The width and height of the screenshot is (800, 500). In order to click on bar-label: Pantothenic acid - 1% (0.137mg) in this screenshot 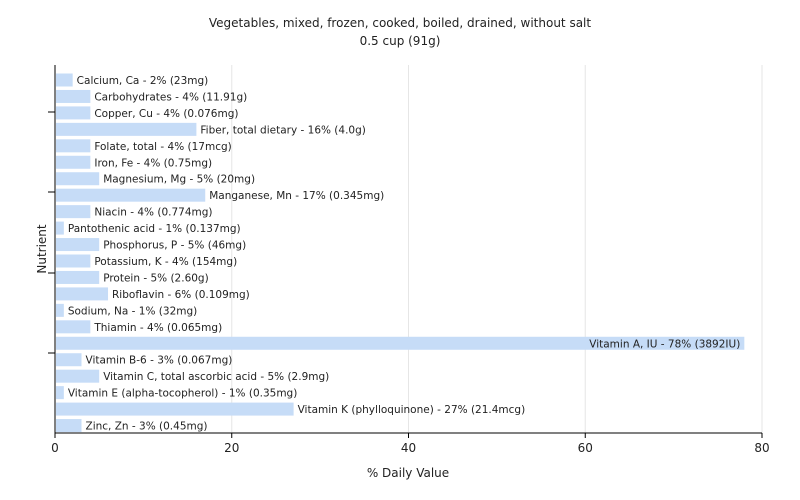, I will do `click(154, 229)`.